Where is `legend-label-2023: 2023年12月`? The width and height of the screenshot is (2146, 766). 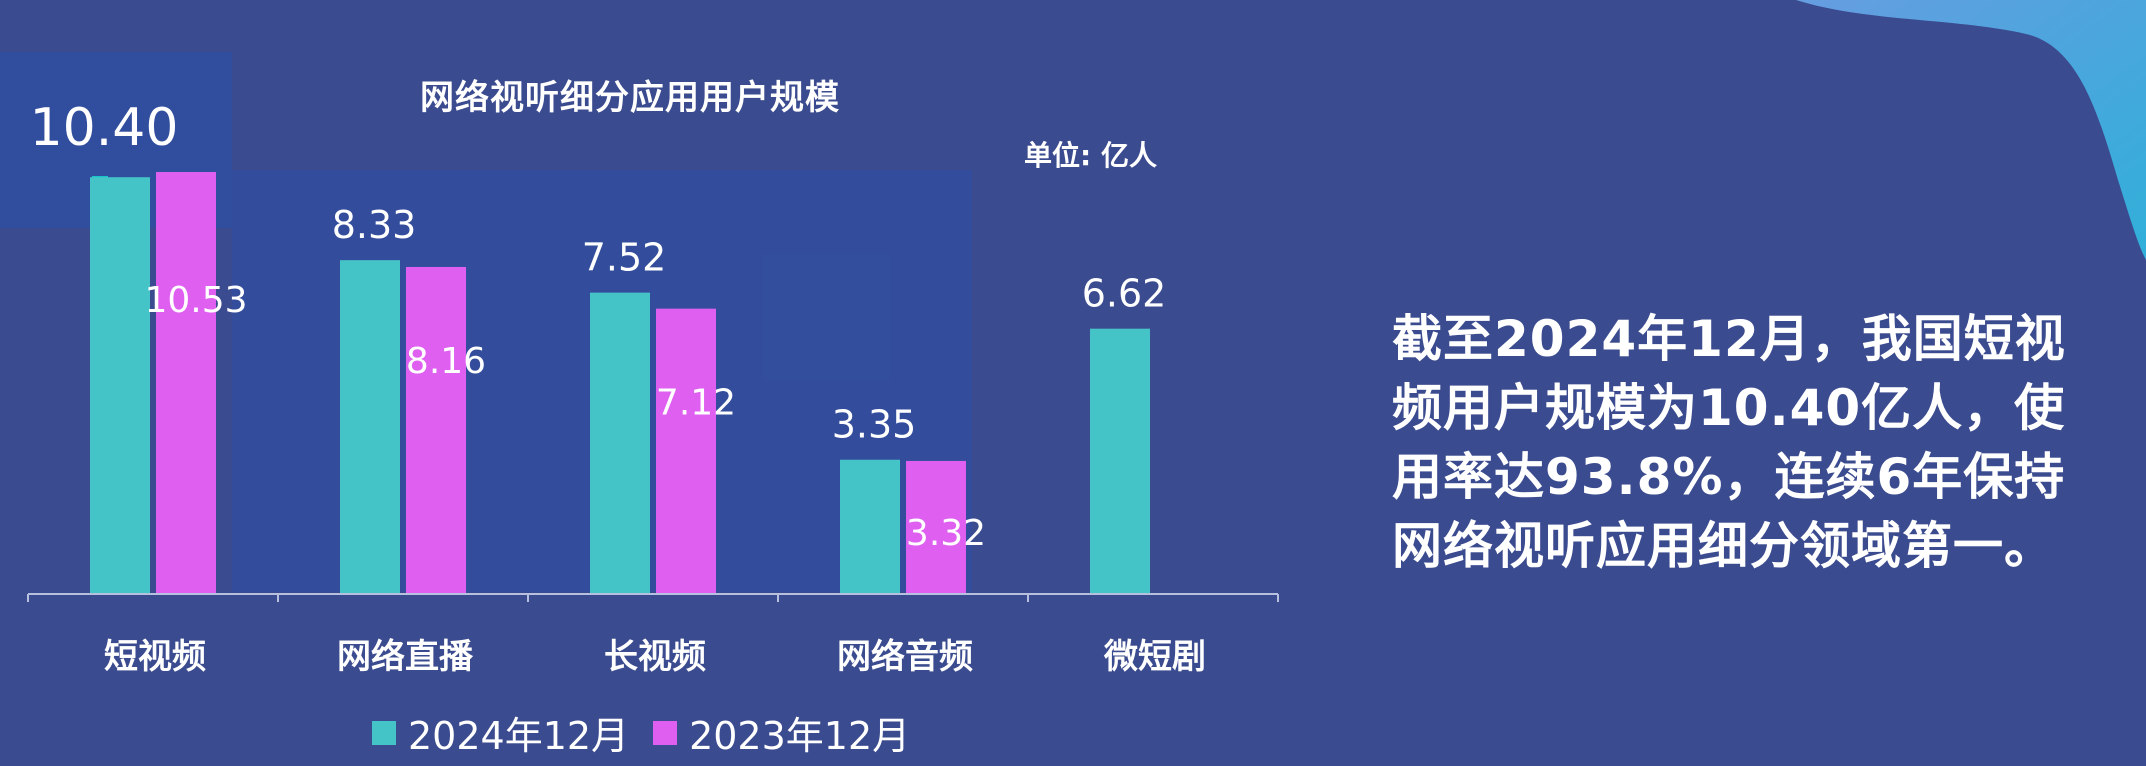 legend-label-2023: 2023年12月 is located at coordinates (800, 736).